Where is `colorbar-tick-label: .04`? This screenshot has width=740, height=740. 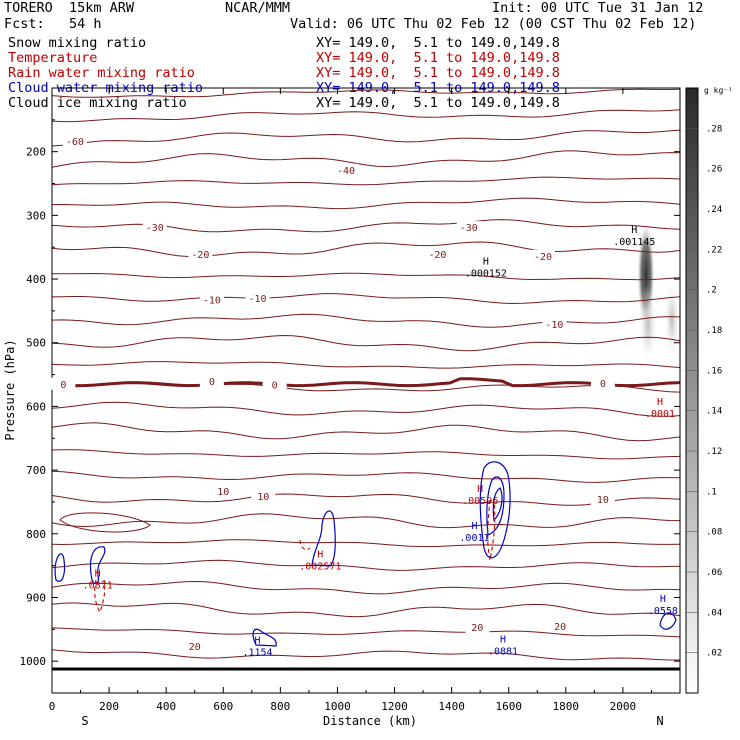
colorbar-tick-label: .04 is located at coordinates (714, 613).